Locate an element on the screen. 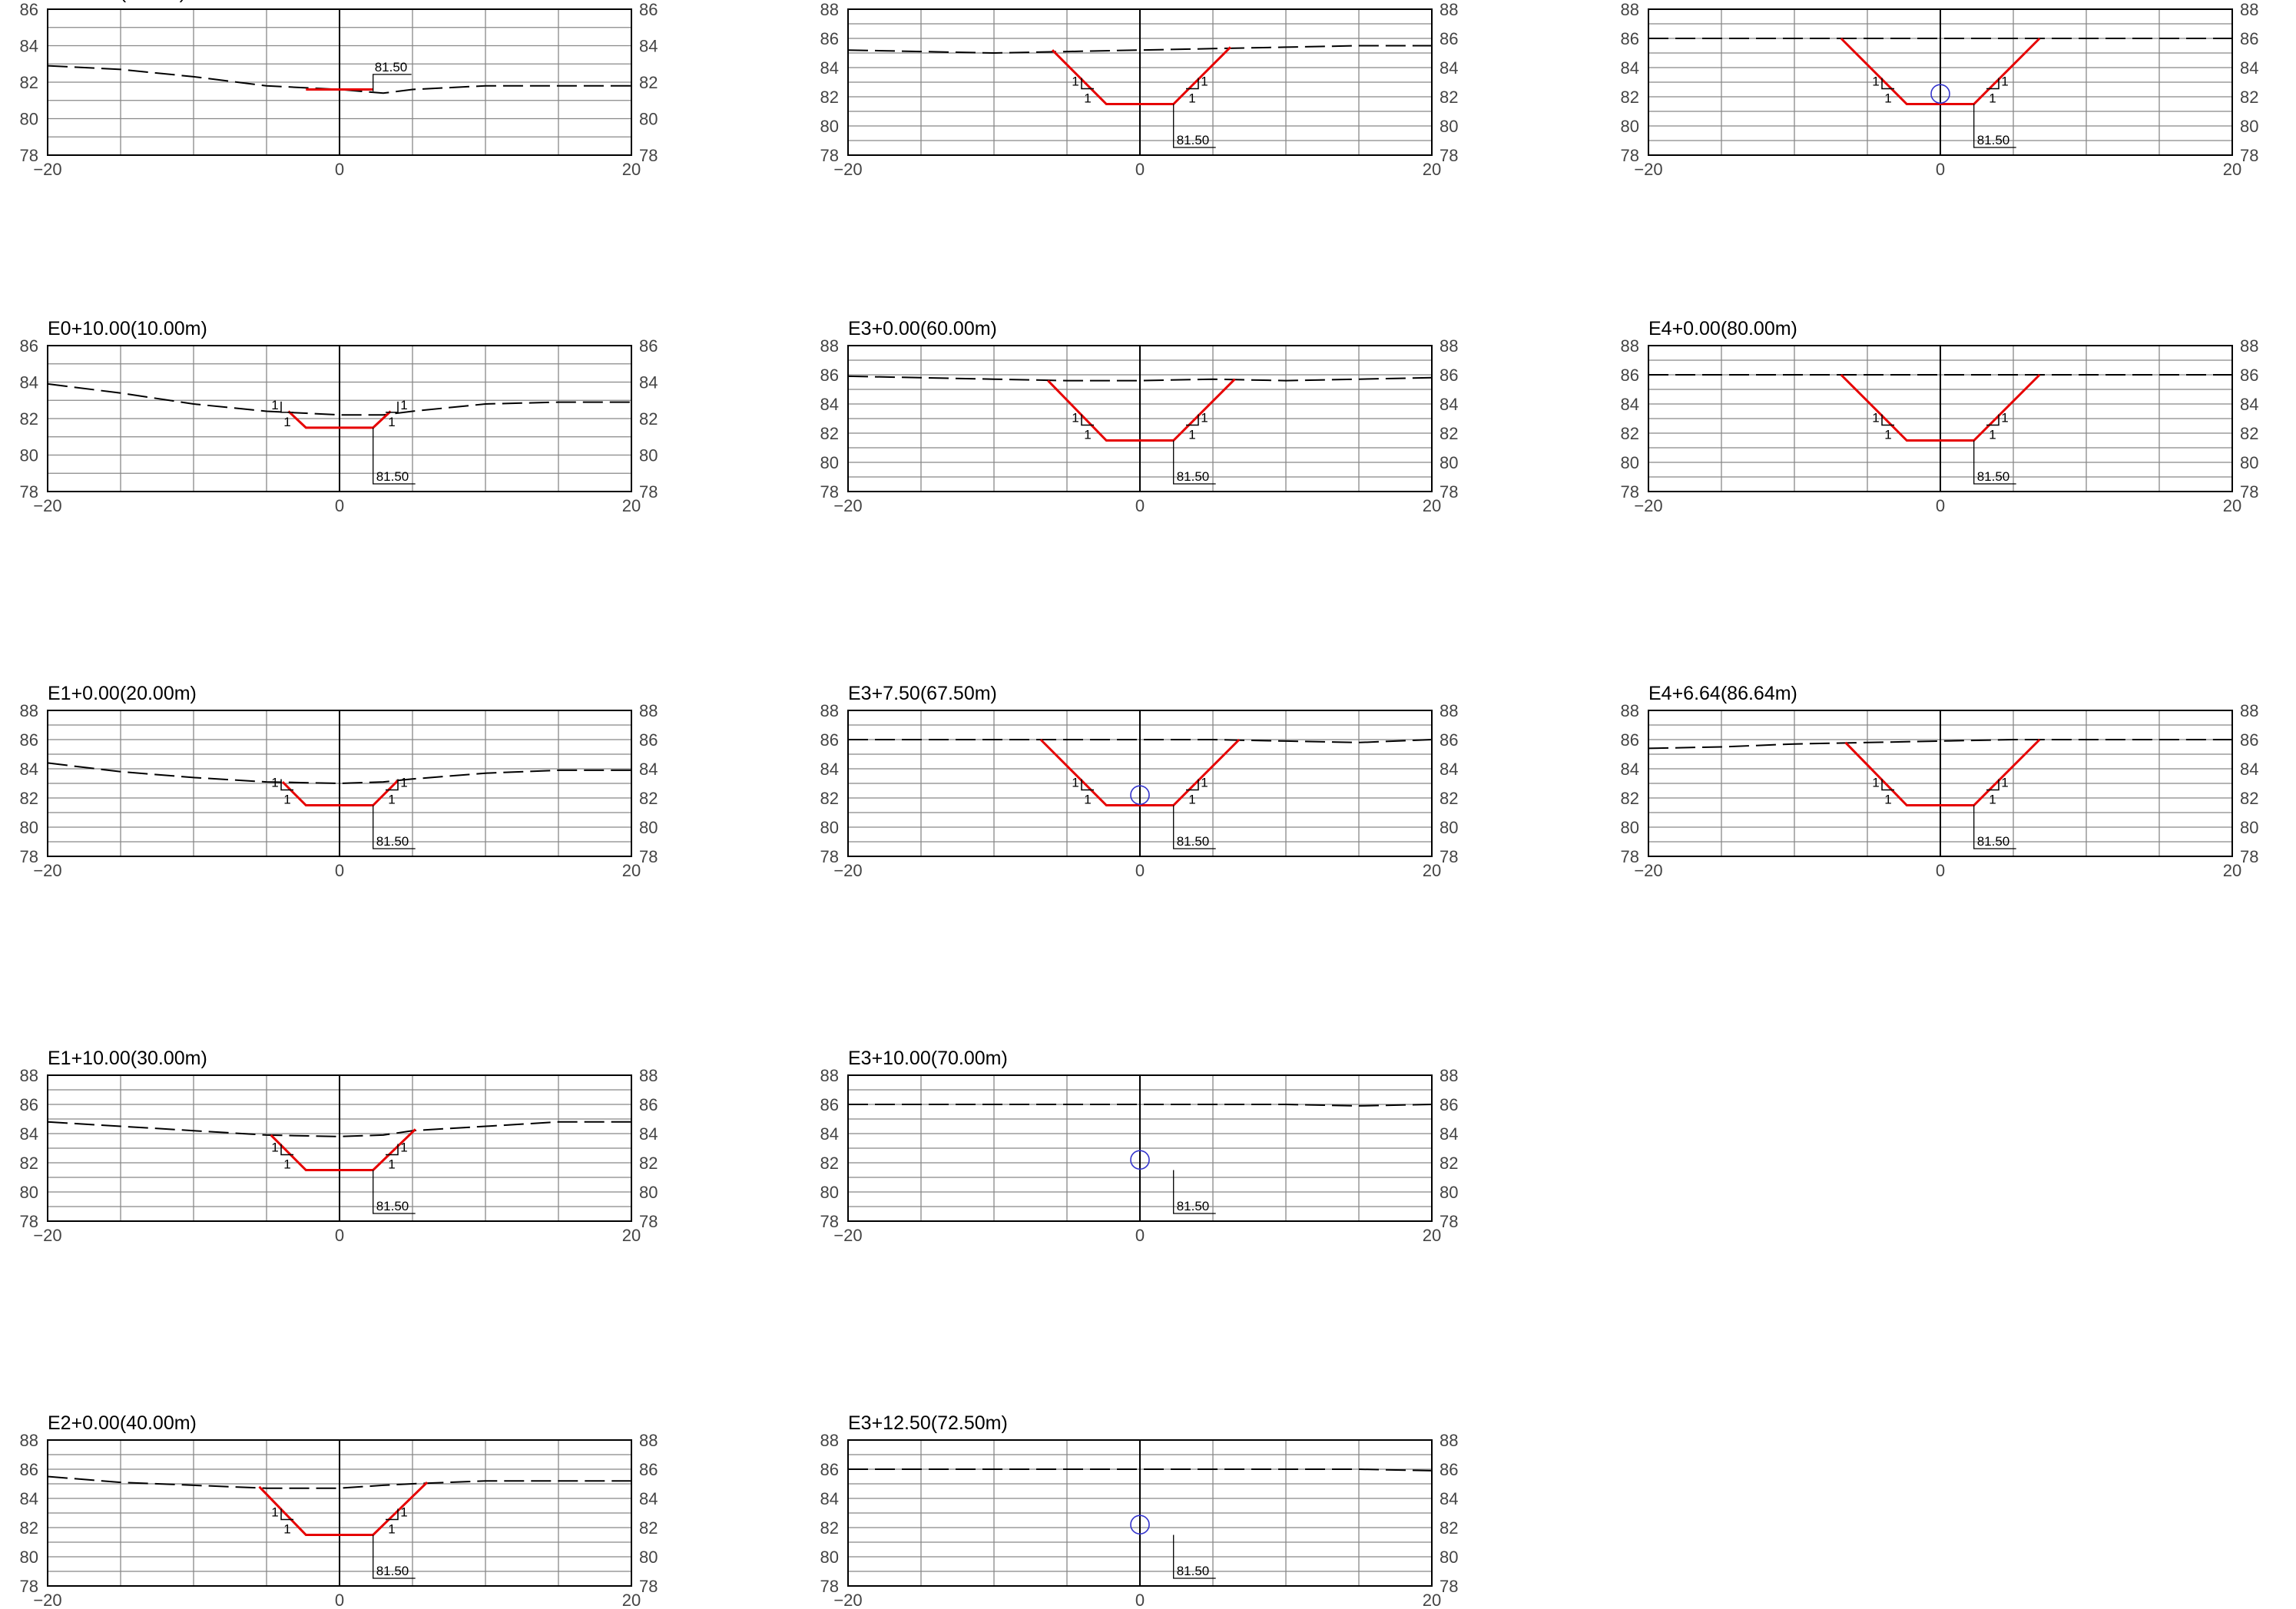 The height and width of the screenshot is (1609, 2296). section-title: E3+0.00(60.00m) is located at coordinates (922, 328).